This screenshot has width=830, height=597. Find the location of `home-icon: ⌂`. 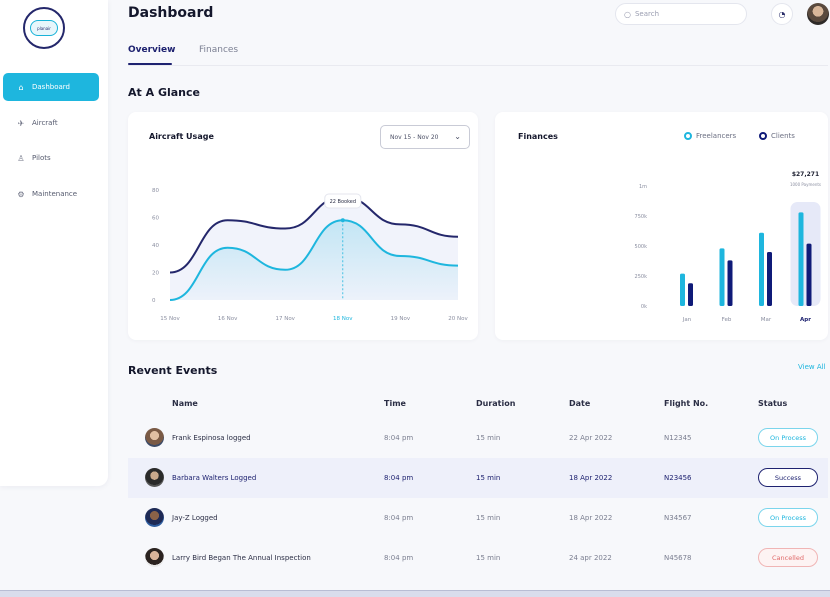

home-icon: ⌂ is located at coordinates (21, 87).